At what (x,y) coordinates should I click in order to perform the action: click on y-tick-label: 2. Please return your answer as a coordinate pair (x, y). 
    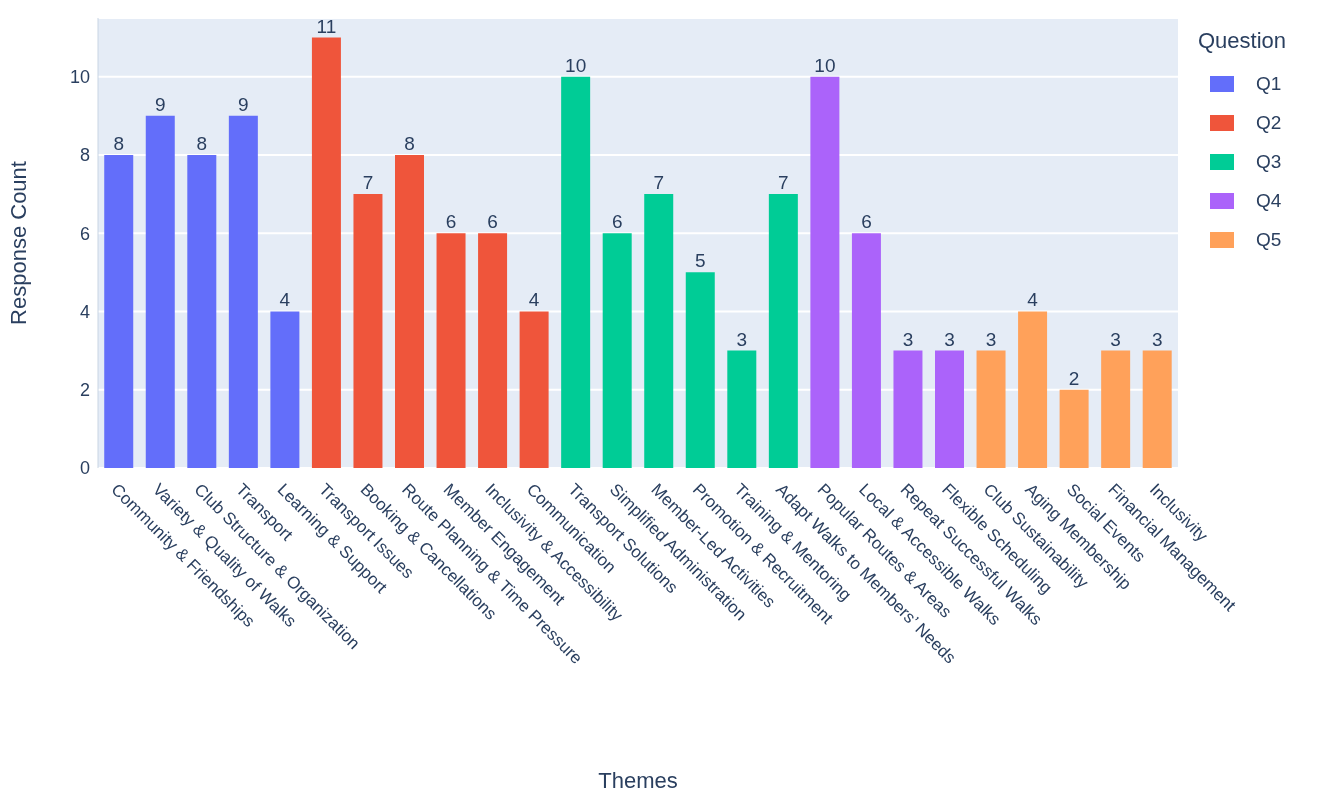
    Looking at the image, I should click on (84, 390).